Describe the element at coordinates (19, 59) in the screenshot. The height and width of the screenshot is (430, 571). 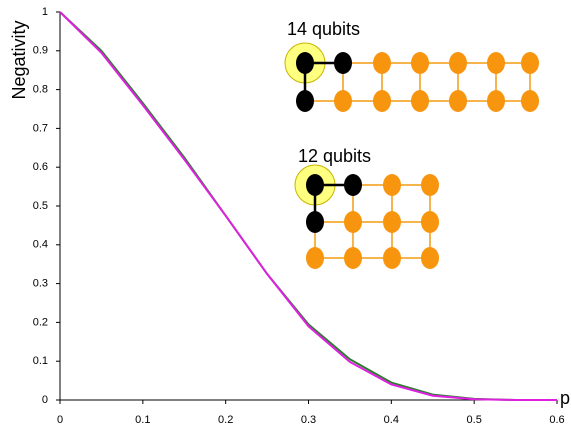
I see `y-axis-label: Negativity` at that location.